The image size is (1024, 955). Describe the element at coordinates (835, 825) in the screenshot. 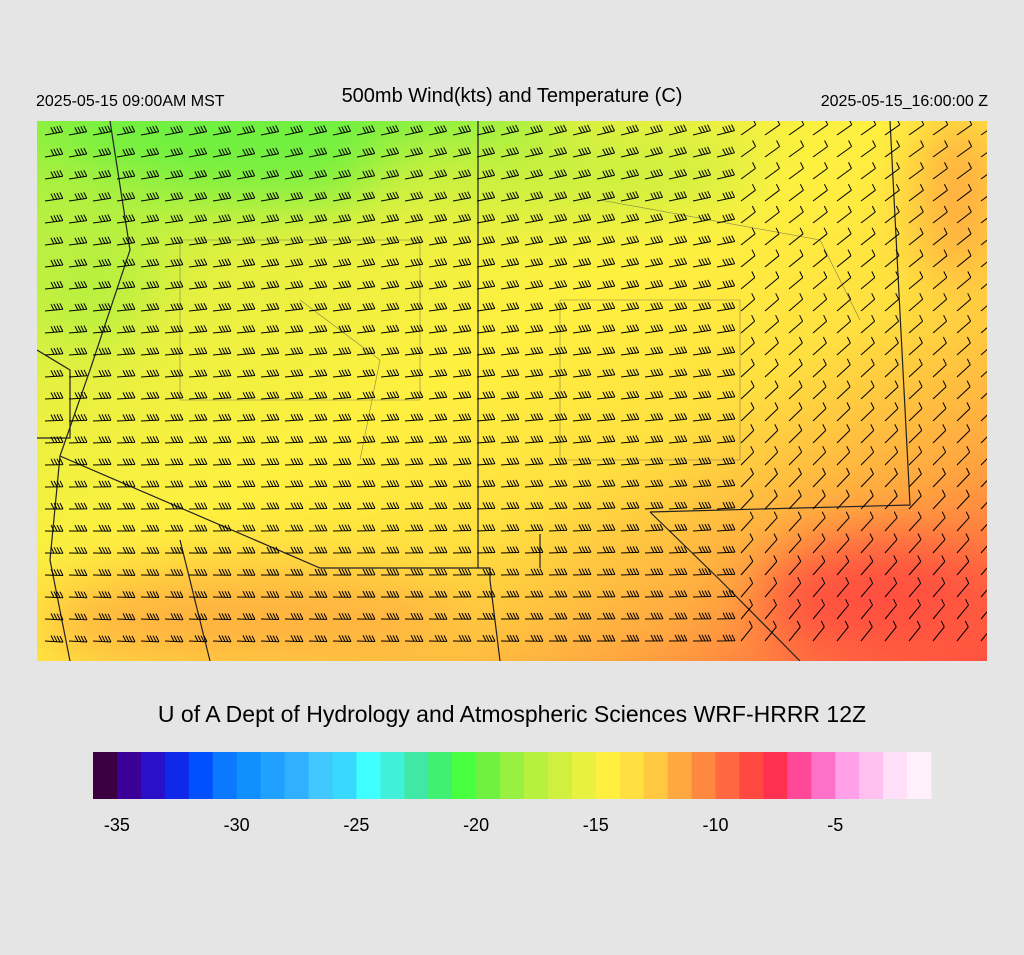

I see `colorbar-tick-label: -5` at that location.